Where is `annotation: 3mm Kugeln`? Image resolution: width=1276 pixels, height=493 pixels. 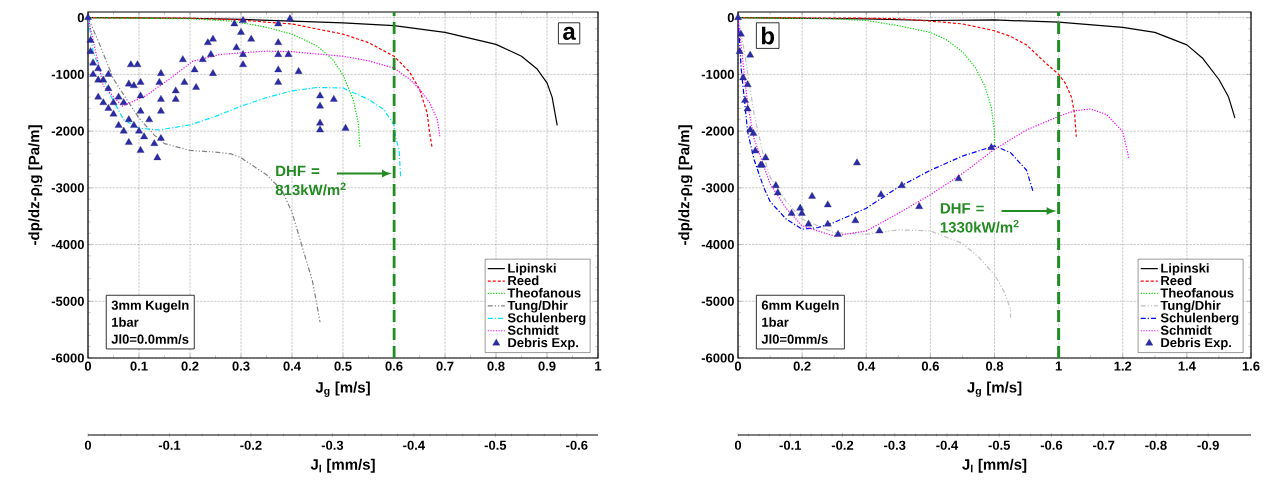 annotation: 3mm Kugeln is located at coordinates (150, 306).